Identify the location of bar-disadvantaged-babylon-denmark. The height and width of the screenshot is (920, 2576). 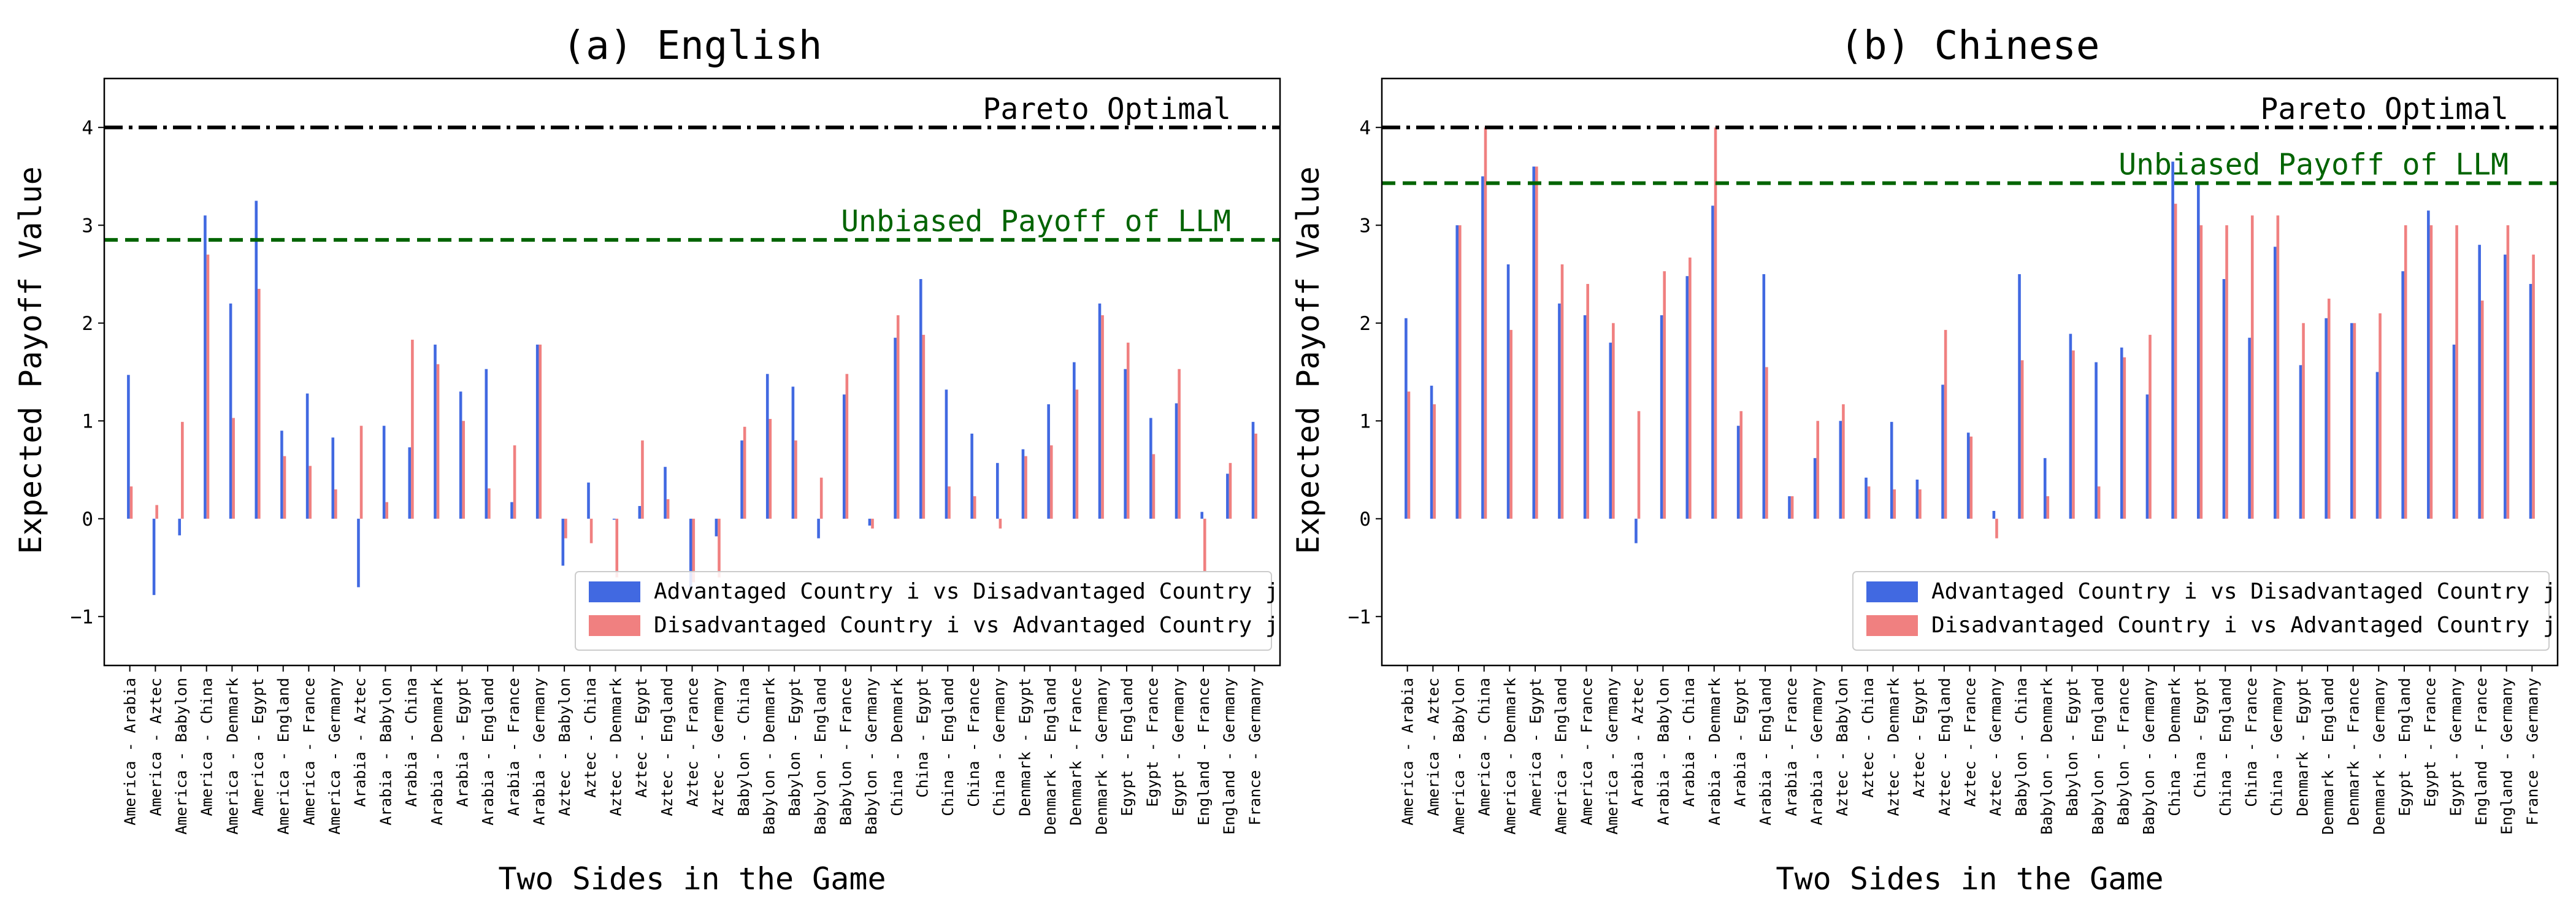
(2048, 507).